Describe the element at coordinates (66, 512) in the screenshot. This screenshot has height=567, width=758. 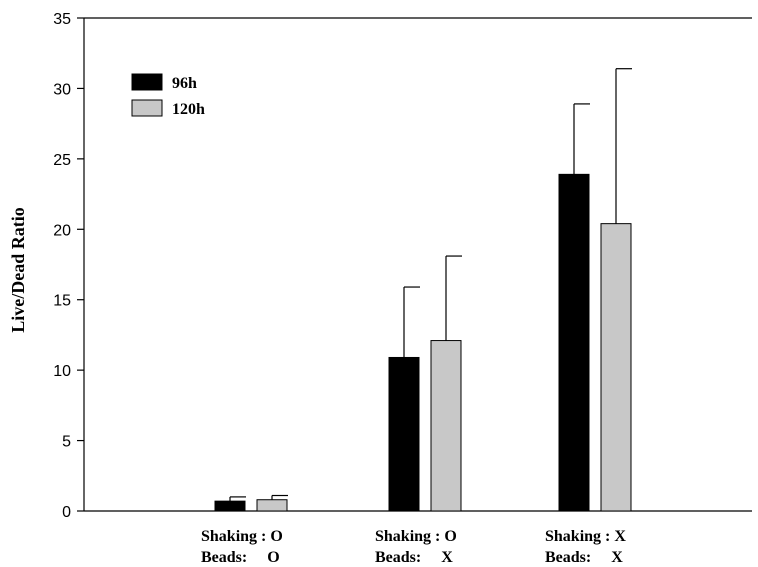
I see `y-tick-label: 0` at that location.